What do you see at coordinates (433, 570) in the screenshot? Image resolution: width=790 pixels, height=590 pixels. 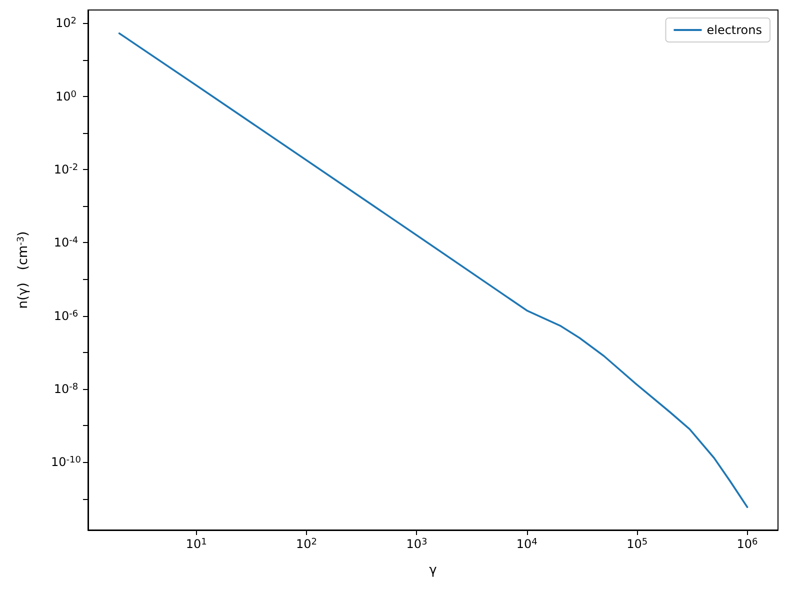 I see `x-axis-title: γ` at bounding box center [433, 570].